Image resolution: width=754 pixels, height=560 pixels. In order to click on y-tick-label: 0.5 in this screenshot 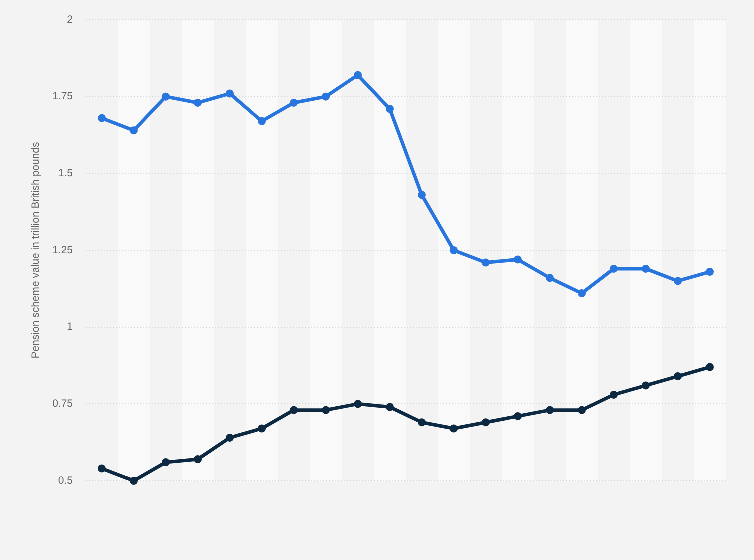, I will do `click(66, 480)`.